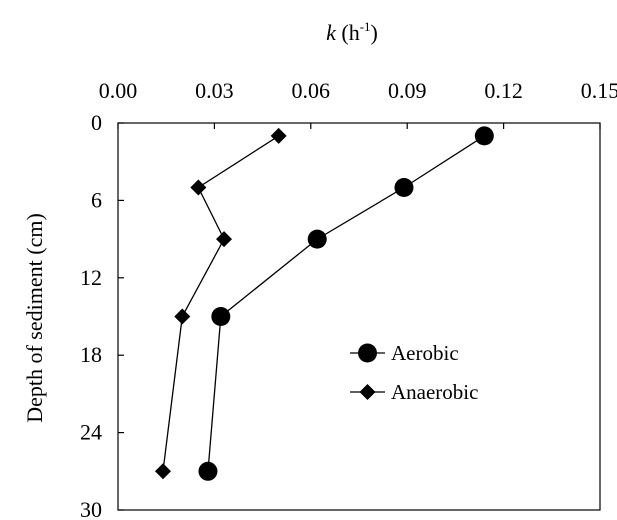  What do you see at coordinates (96, 199) in the screenshot?
I see `y-tick-label: 6` at bounding box center [96, 199].